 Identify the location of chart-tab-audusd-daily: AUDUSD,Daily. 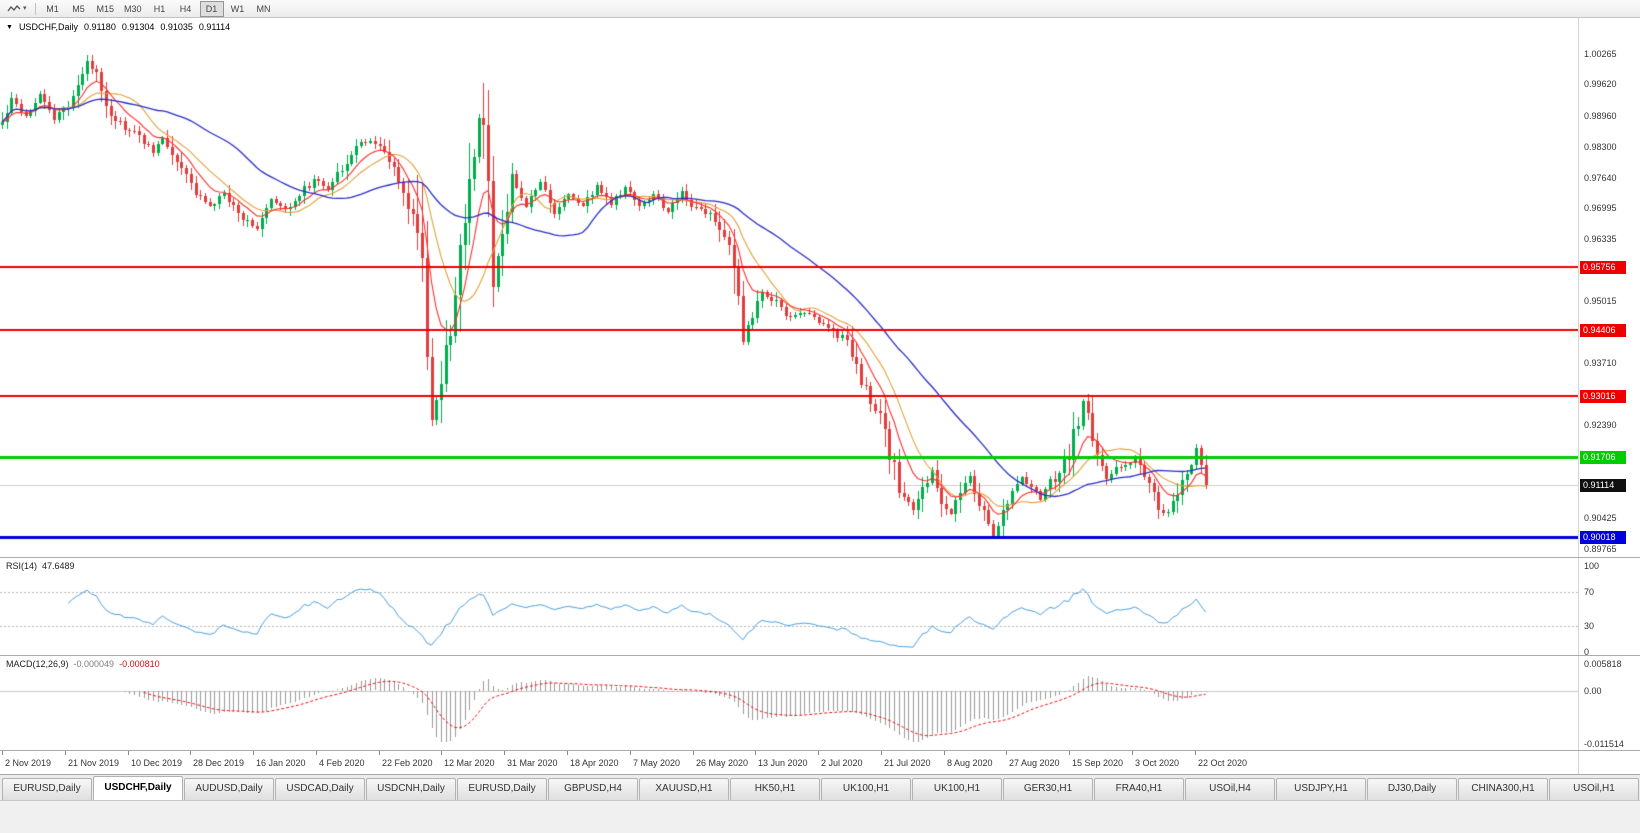
(229, 789).